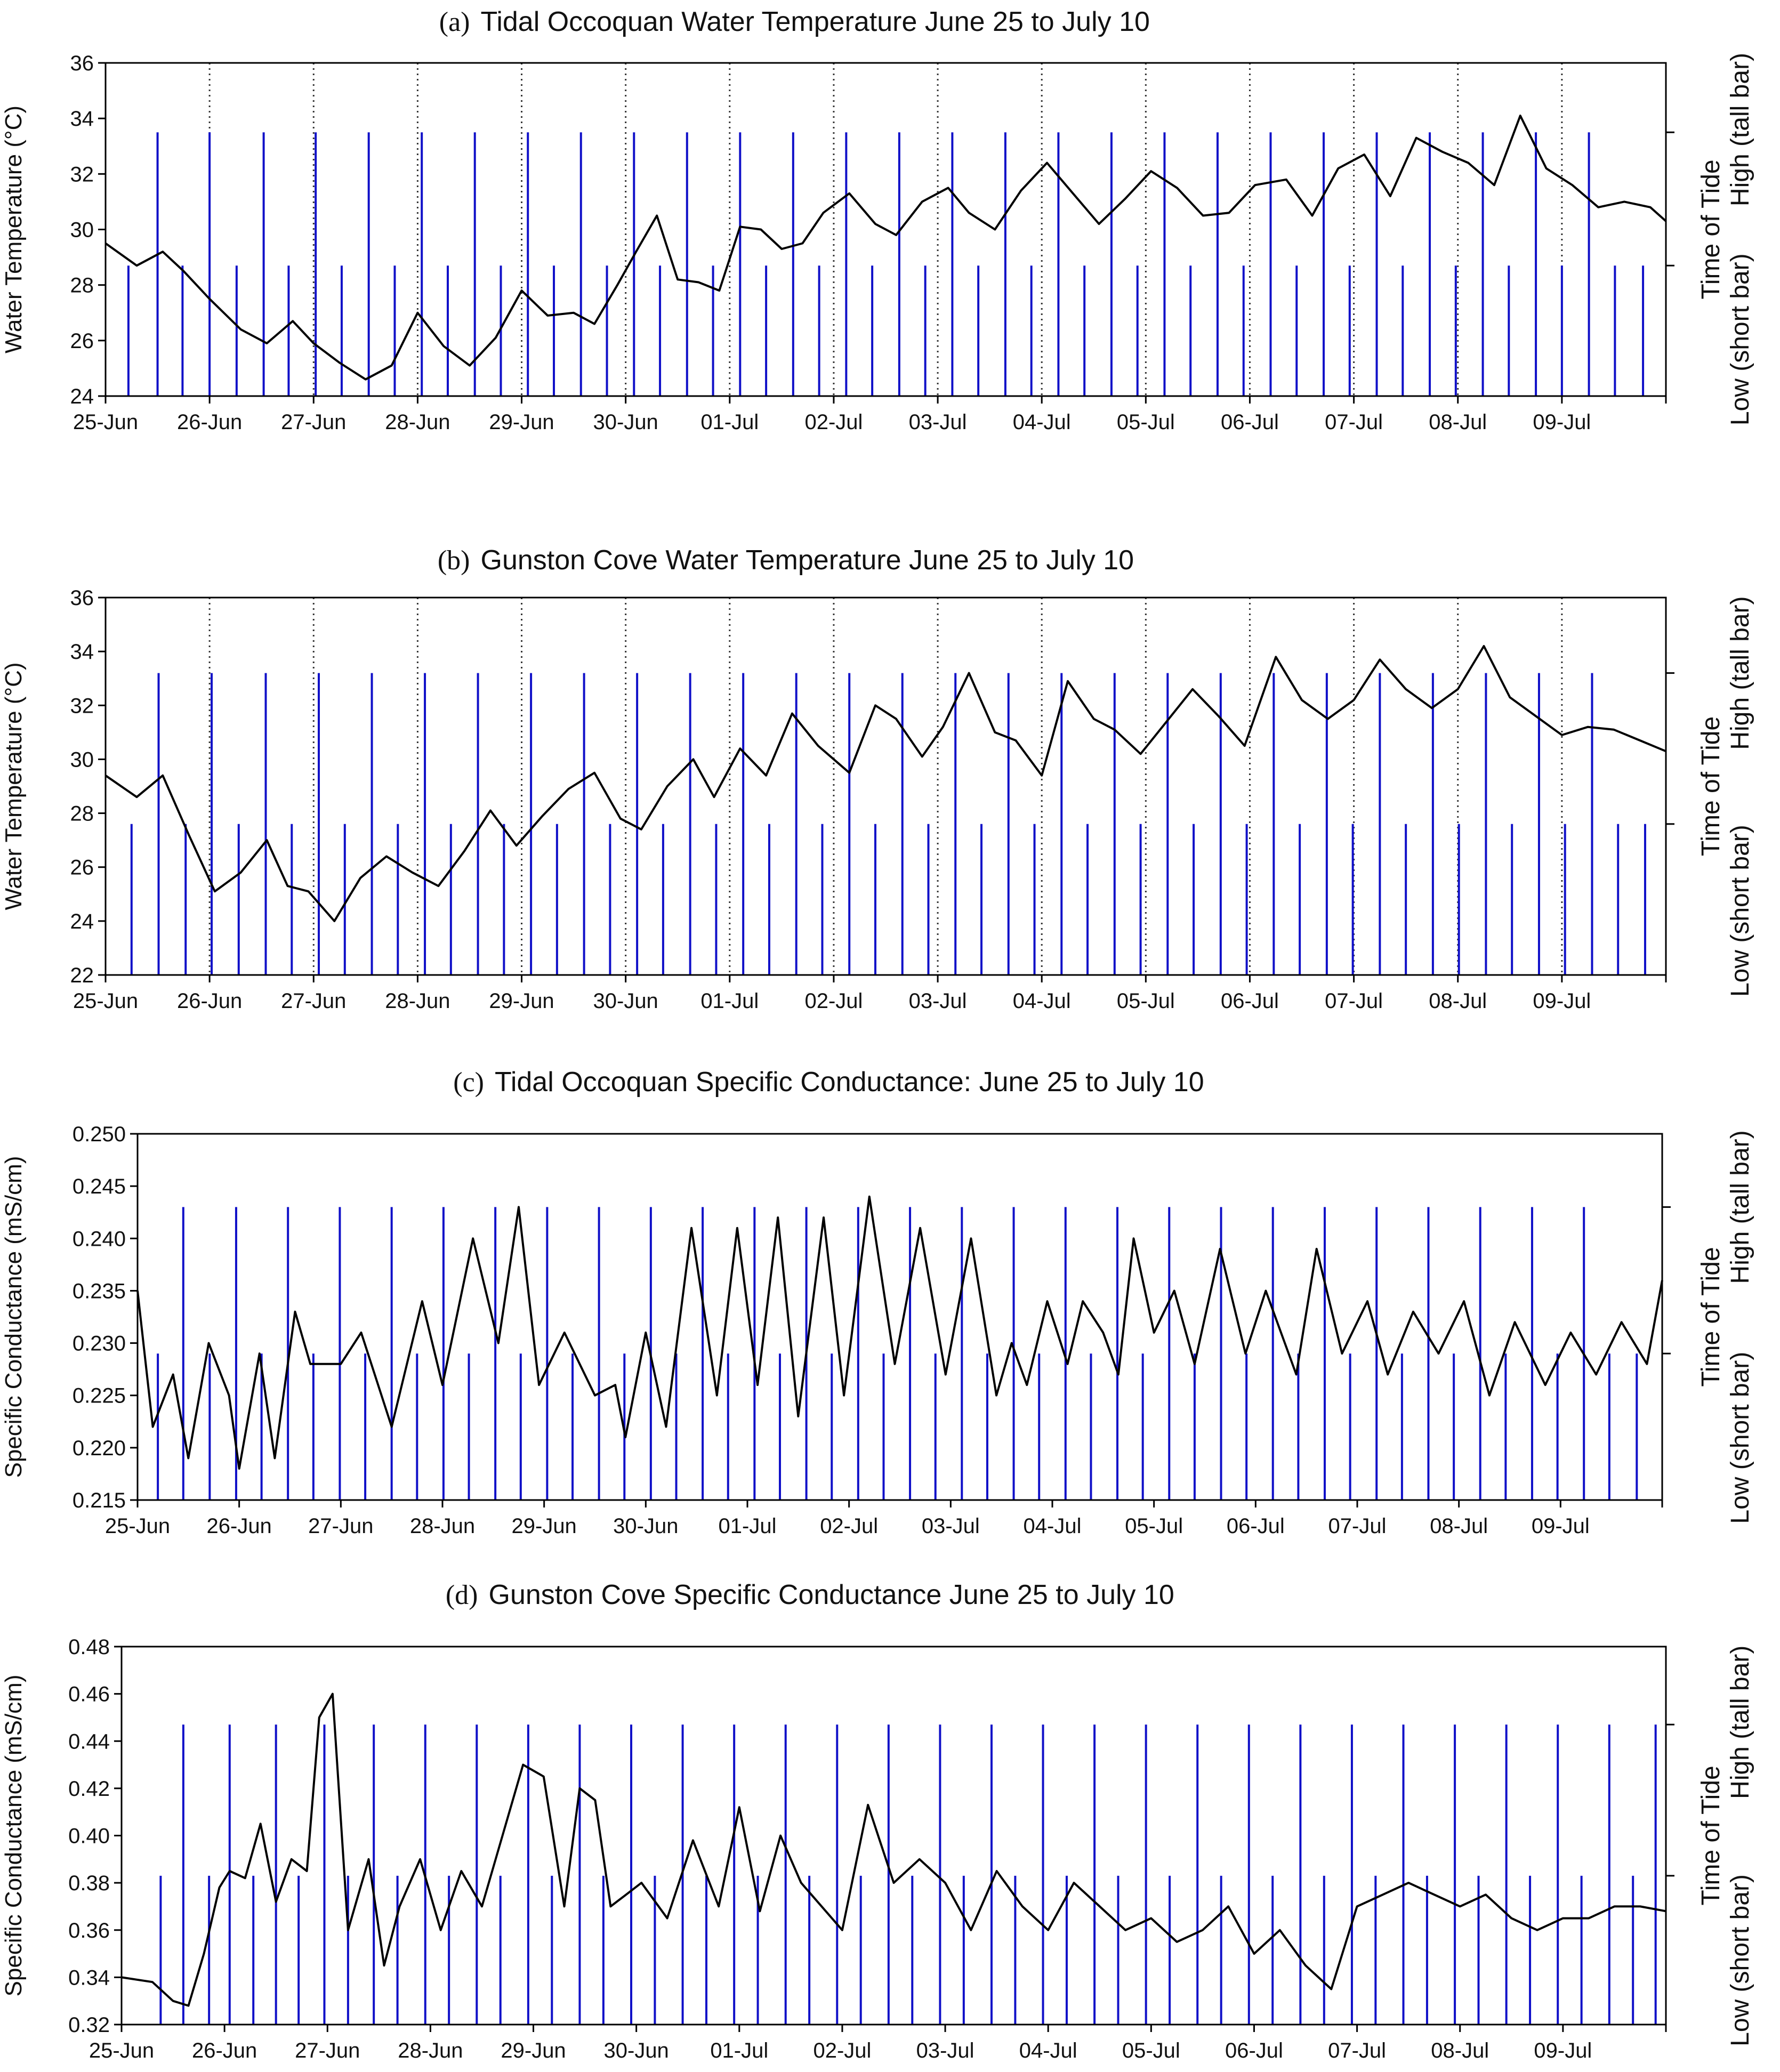 The image size is (1780, 2072). I want to click on y-tick-label: 0.250, so click(99, 1134).